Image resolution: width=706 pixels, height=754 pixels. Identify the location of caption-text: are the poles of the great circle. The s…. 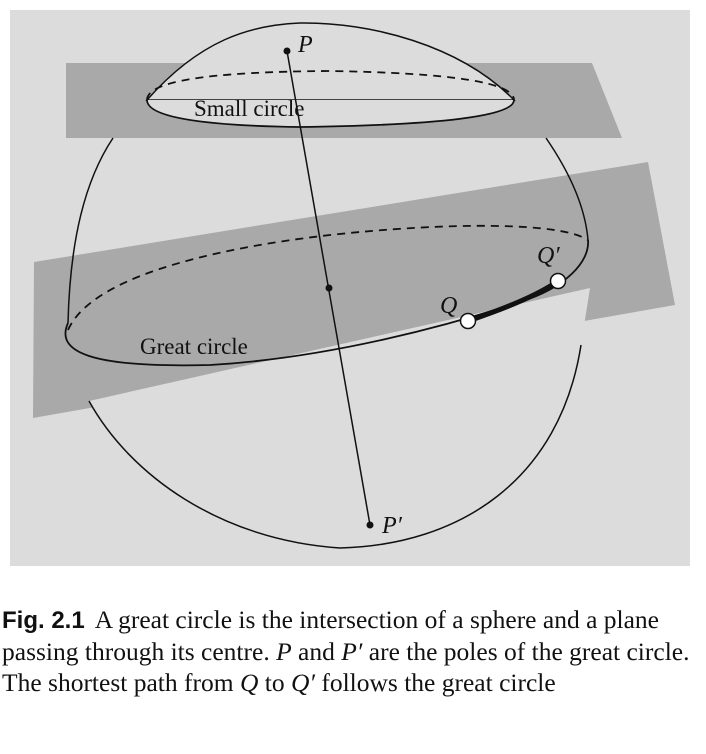
(346, 667).